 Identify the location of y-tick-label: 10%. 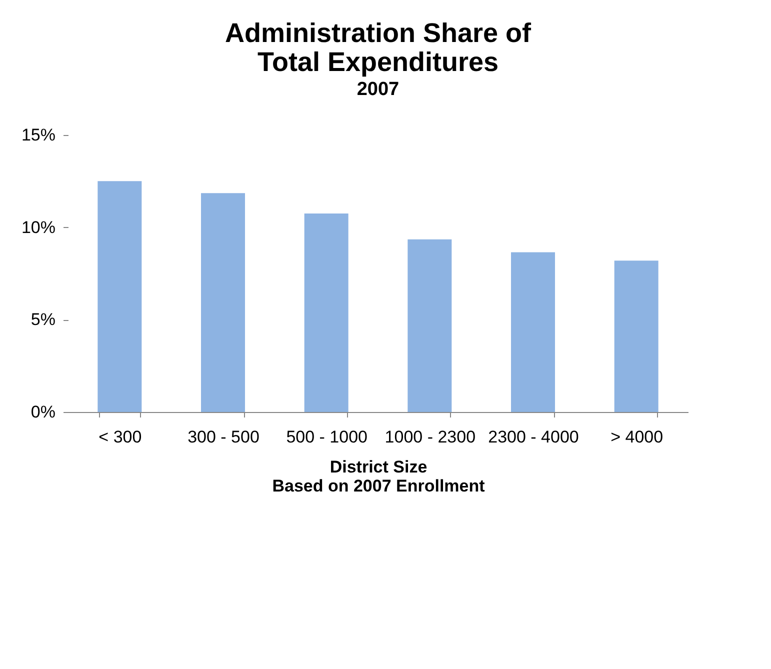
(38, 227).